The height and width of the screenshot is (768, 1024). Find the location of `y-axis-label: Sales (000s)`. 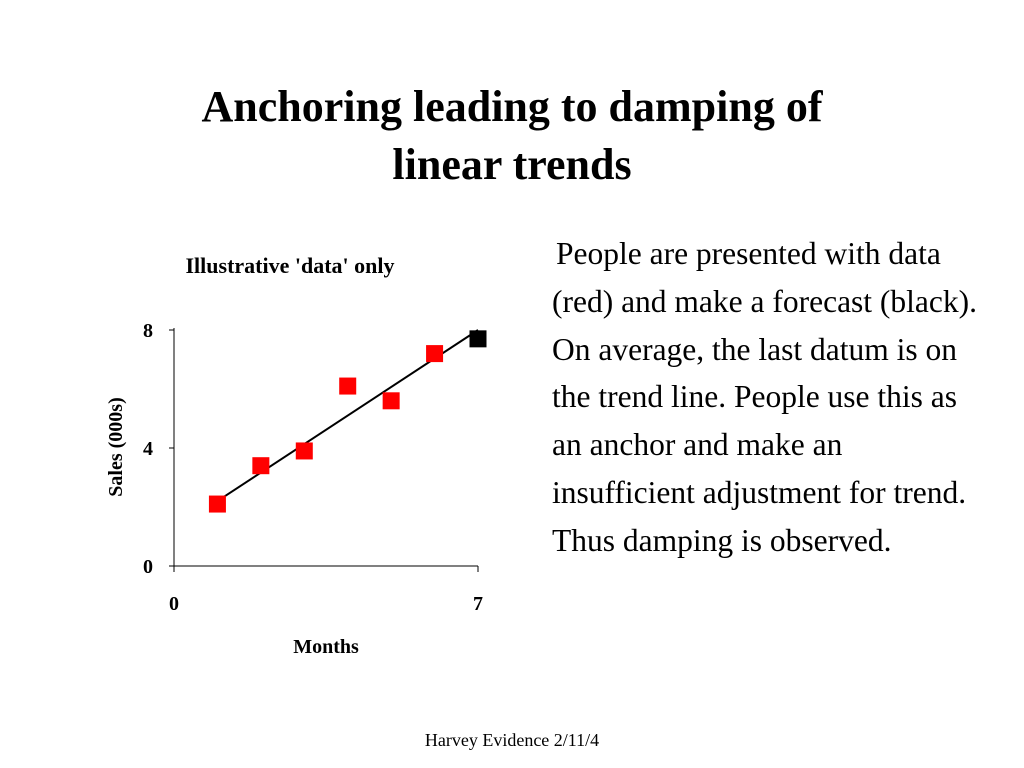

y-axis-label: Sales (000s) is located at coordinates (116, 446).